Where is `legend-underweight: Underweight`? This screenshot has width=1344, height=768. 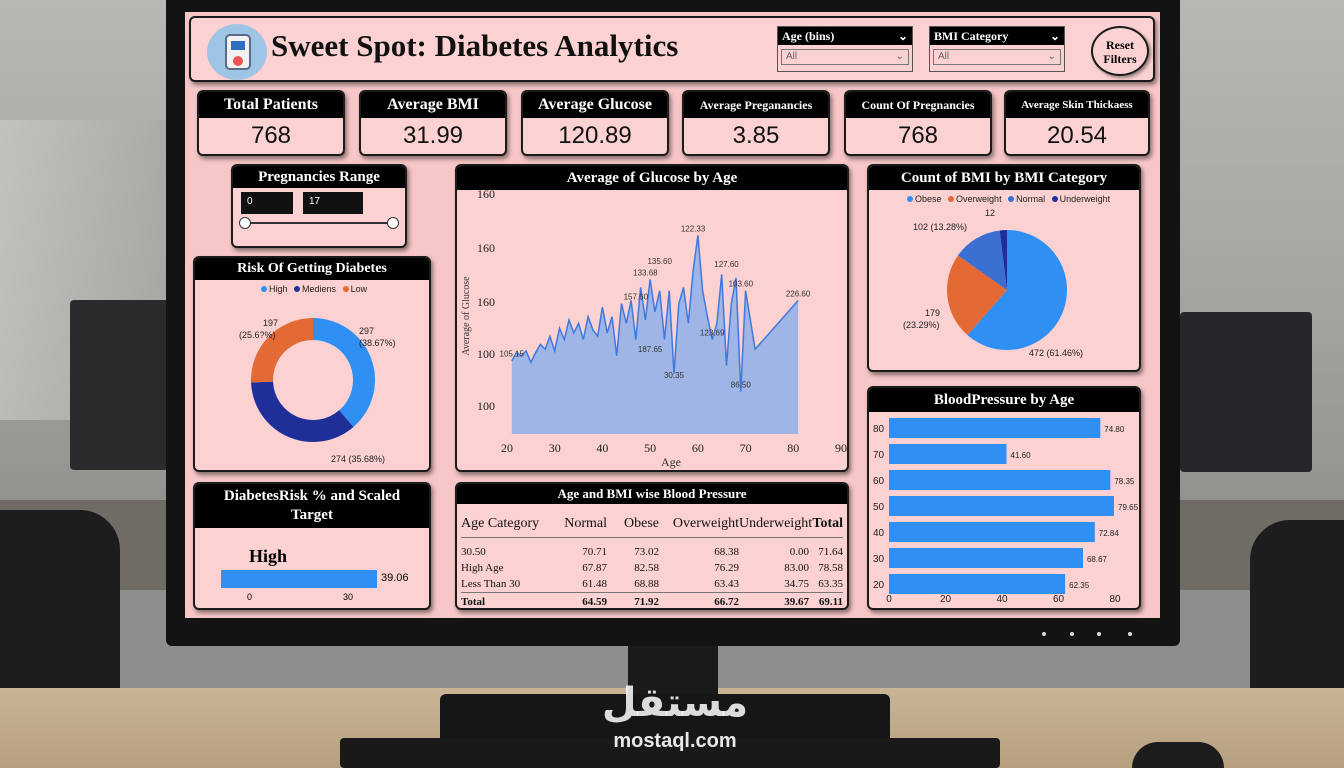
legend-underweight: Underweight is located at coordinates (1085, 199).